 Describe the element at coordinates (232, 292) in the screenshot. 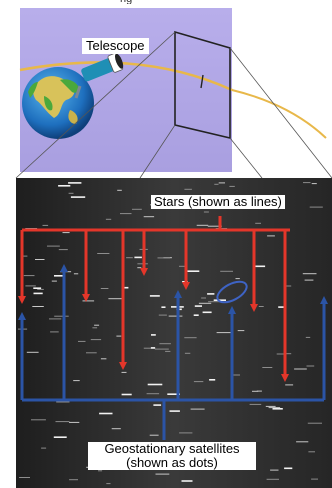

I see `highlight-ellipse` at that location.